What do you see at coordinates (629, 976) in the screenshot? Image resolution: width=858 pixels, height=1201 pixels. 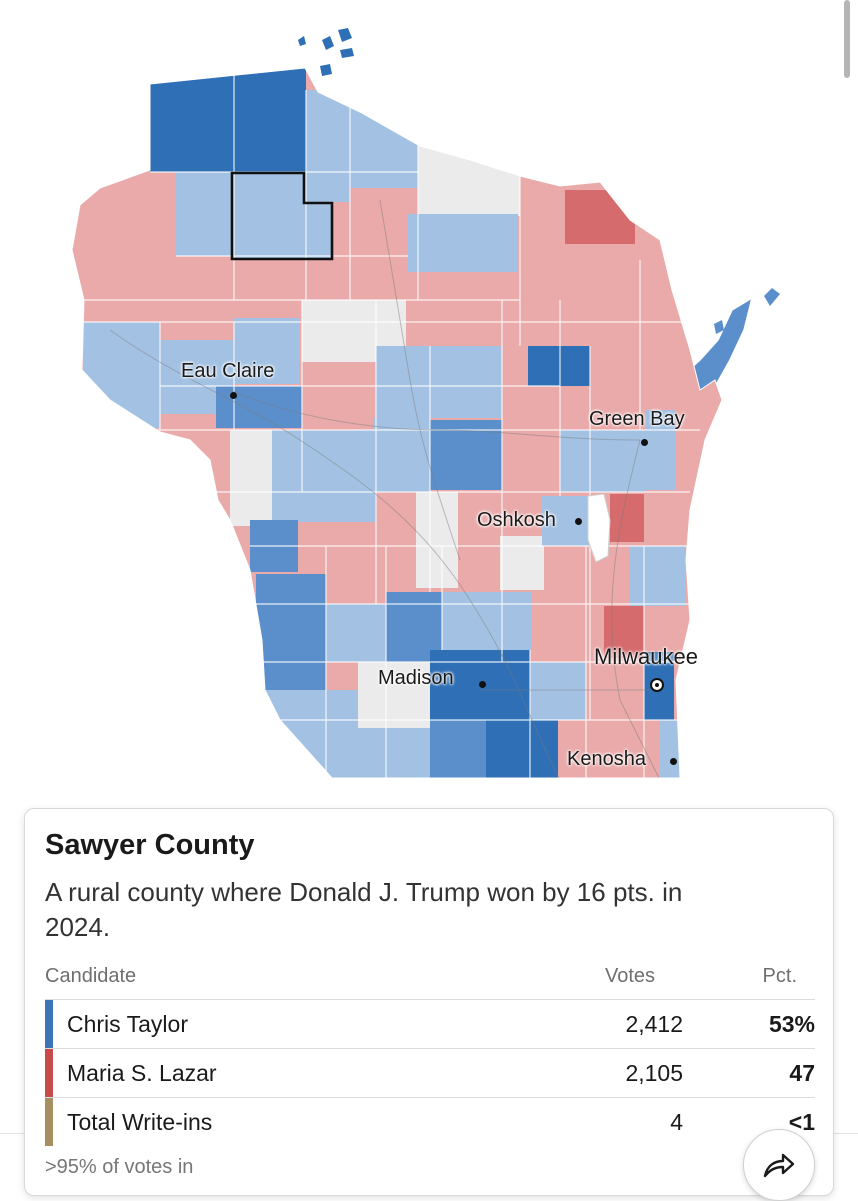 I see `column-header-votes: Votes` at bounding box center [629, 976].